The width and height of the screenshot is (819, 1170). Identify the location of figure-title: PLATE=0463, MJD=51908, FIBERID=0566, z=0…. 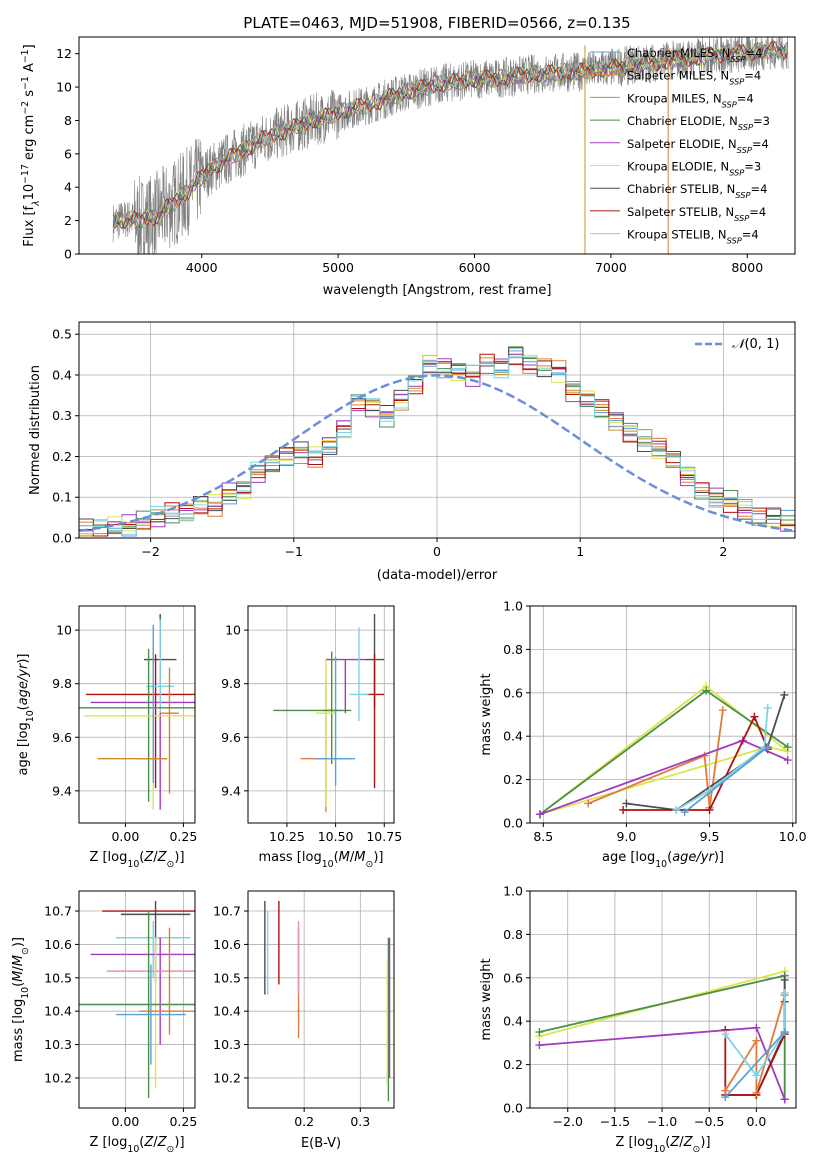
(436, 23).